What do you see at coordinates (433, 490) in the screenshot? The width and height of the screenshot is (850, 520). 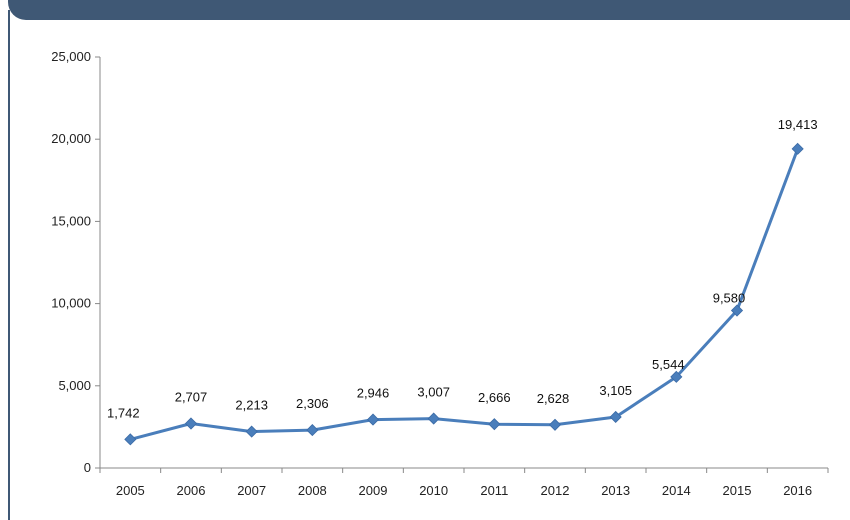 I see `x-tick-label: 2010` at bounding box center [433, 490].